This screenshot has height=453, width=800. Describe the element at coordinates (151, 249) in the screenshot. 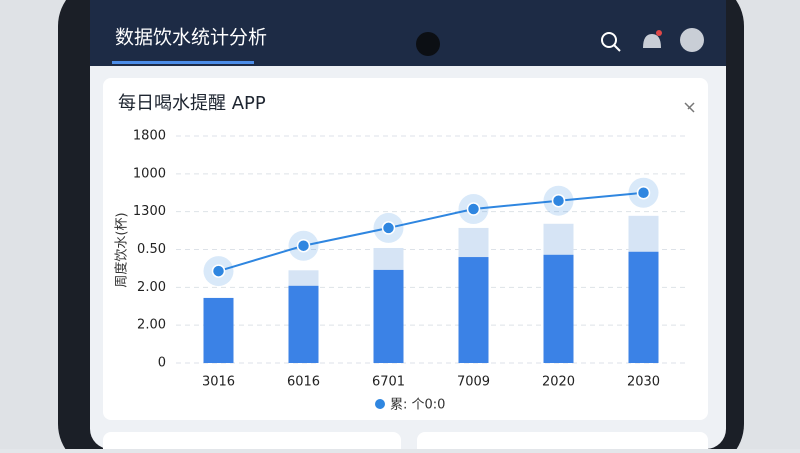

I see `y-tick-label: 0.50` at that location.